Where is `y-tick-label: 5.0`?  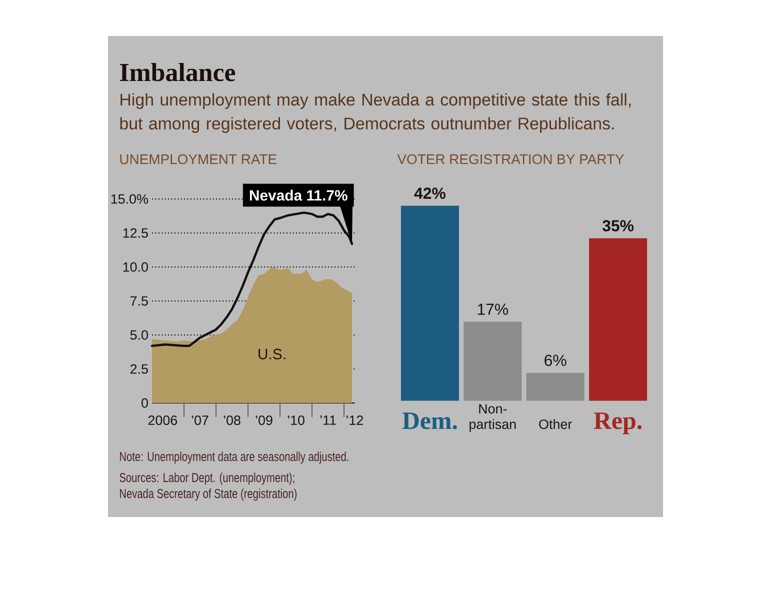
y-tick-label: 5.0 is located at coordinates (139, 335).